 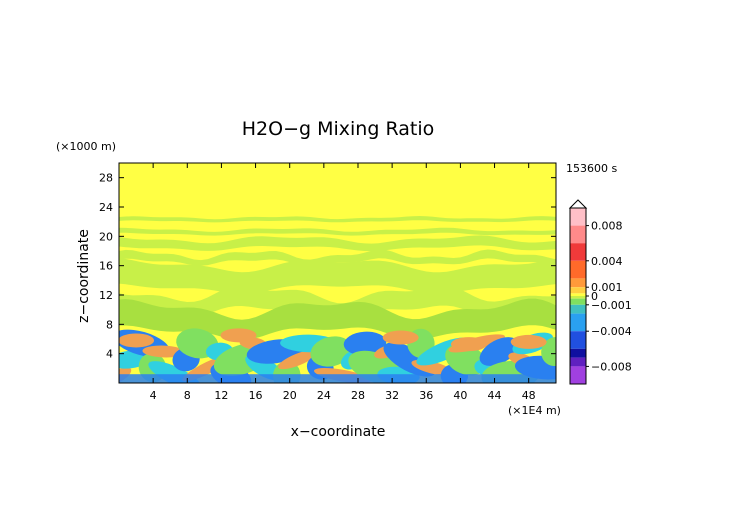 I want to click on time-label: 153600 s, so click(x=591, y=168).